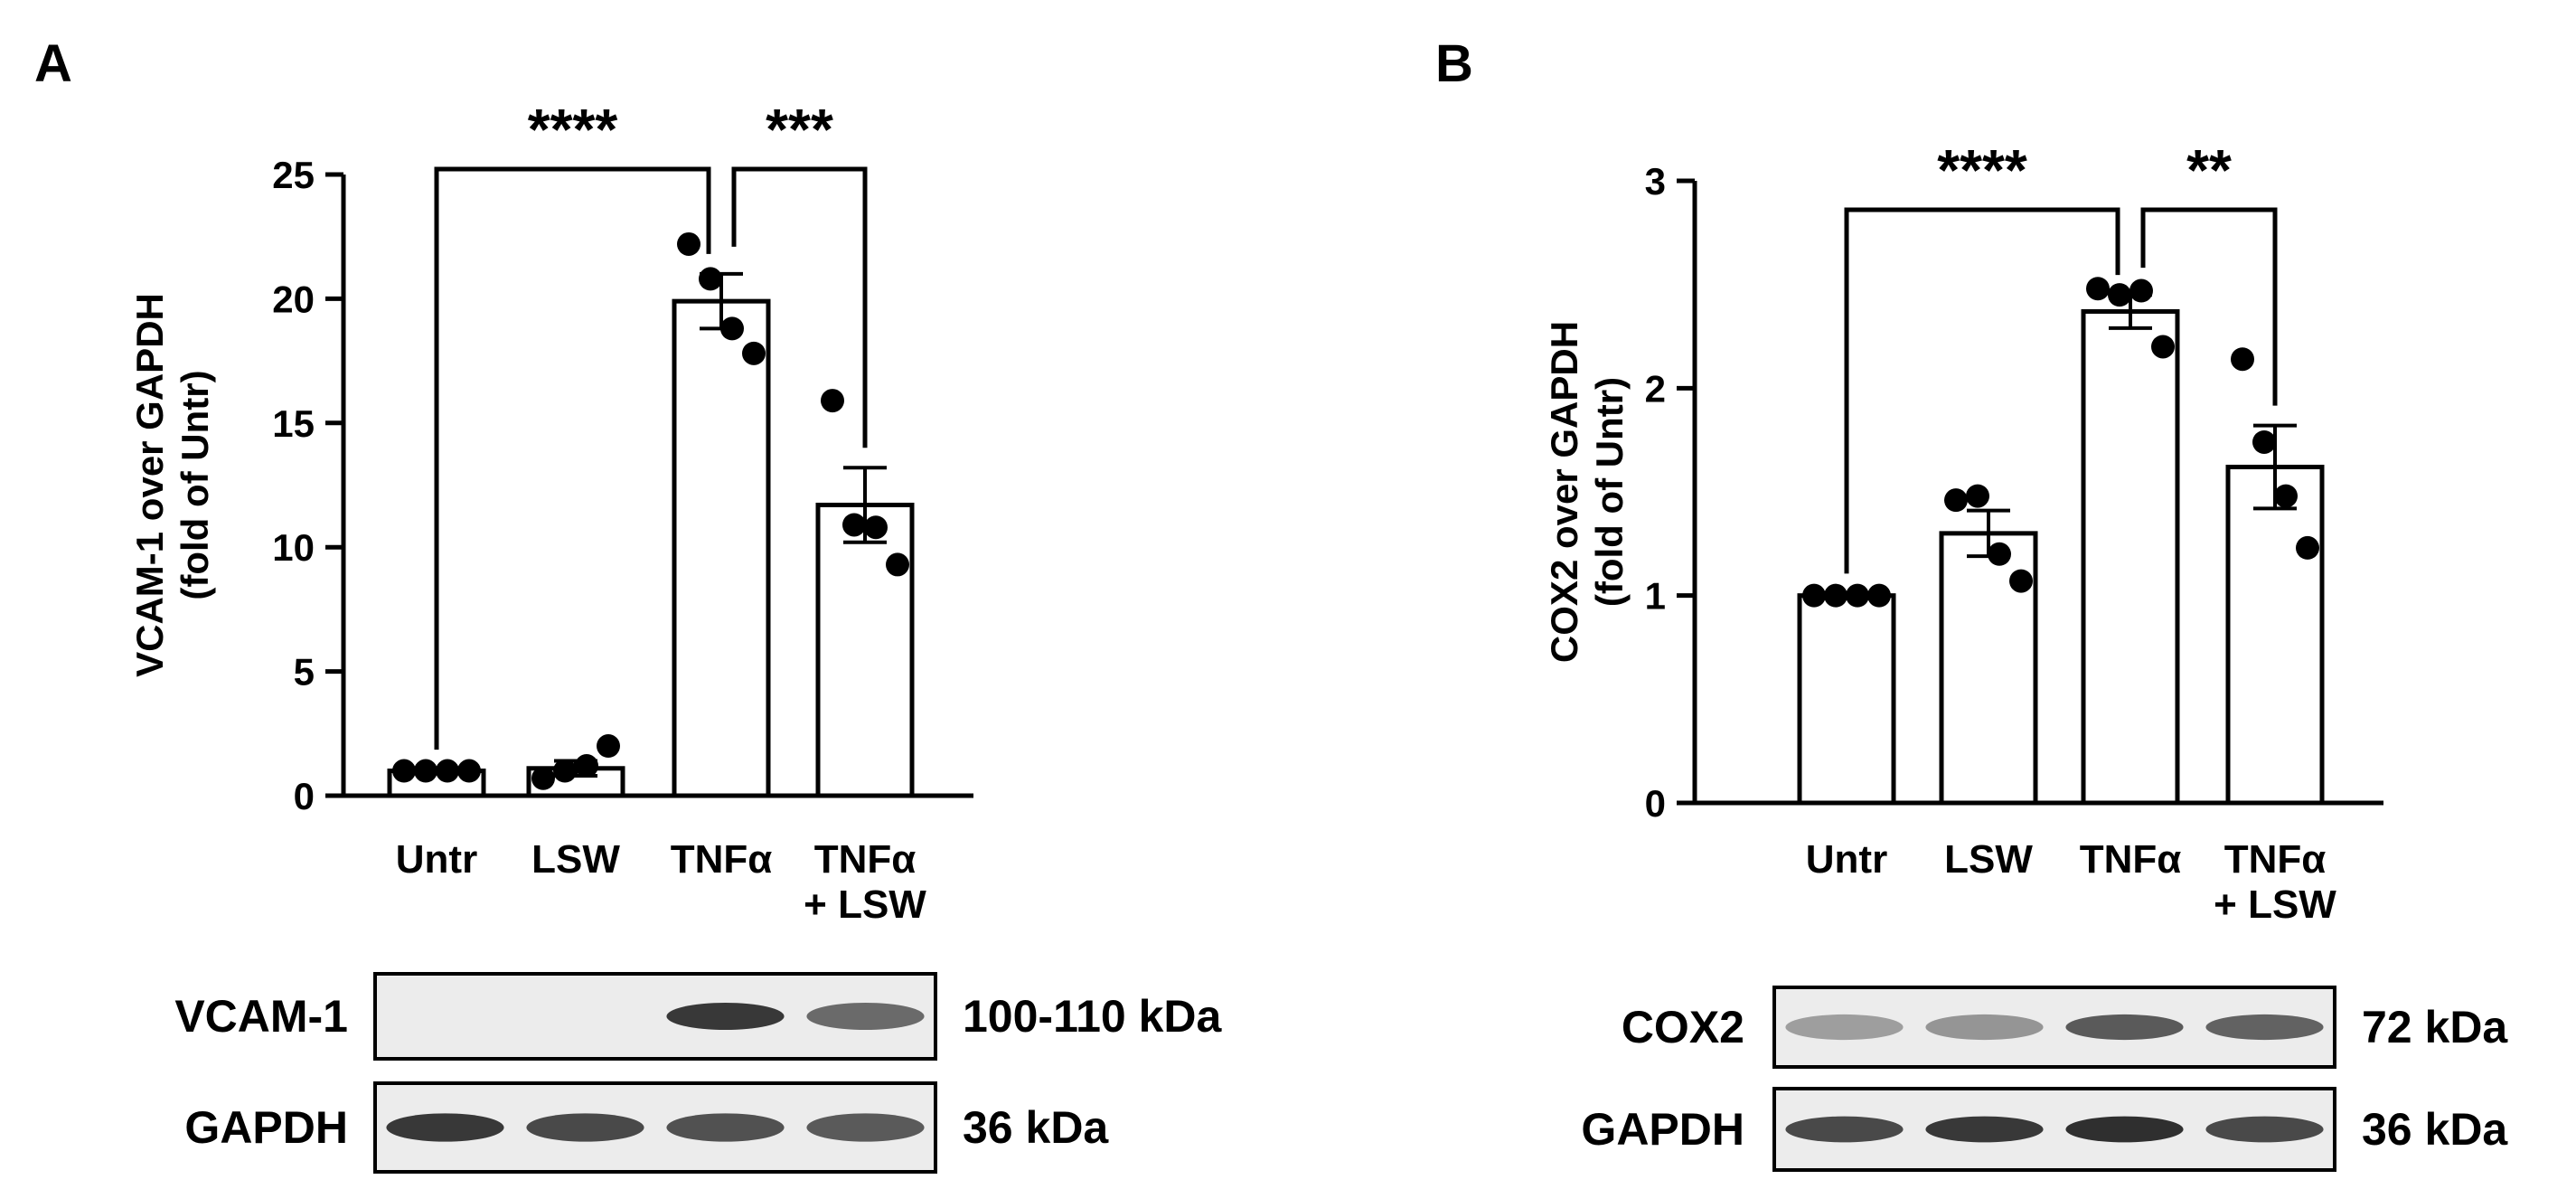  What do you see at coordinates (1655, 388) in the screenshot?
I see `y-tick-label: 2` at bounding box center [1655, 388].